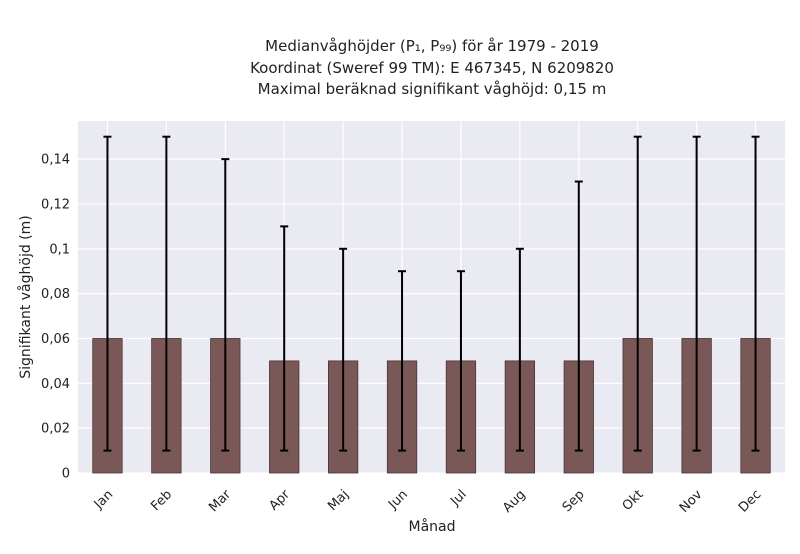  I want to click on y-tick-label: 0, so click(66, 474).